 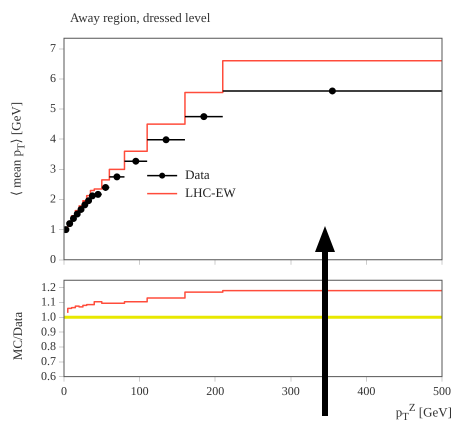 I want to click on y-tick-label: 3, so click(x=53, y=169).